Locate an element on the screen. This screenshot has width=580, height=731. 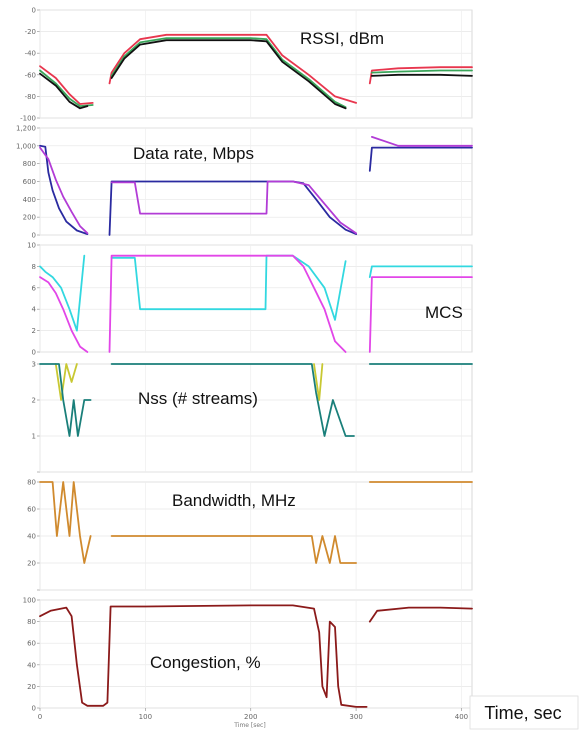
y-tick-label: 800 is located at coordinates (29, 164).